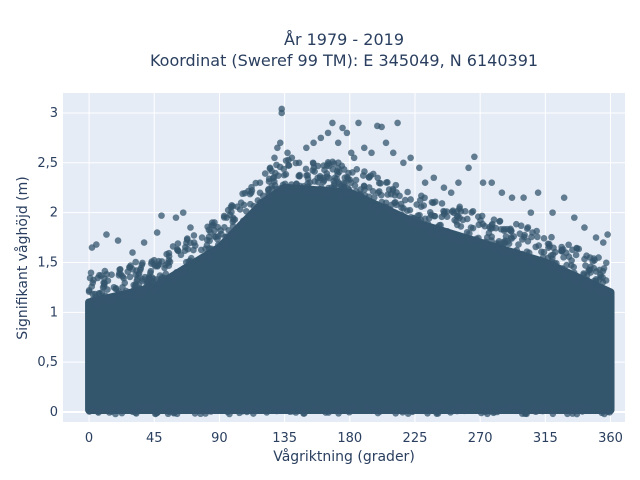  I want to click on x-tick-label: 180, so click(349, 438).